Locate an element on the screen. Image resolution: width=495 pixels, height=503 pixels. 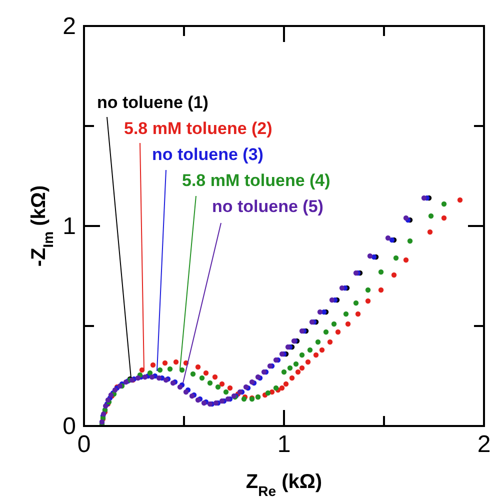
y-tick-label: 2 is located at coordinates (69, 26).